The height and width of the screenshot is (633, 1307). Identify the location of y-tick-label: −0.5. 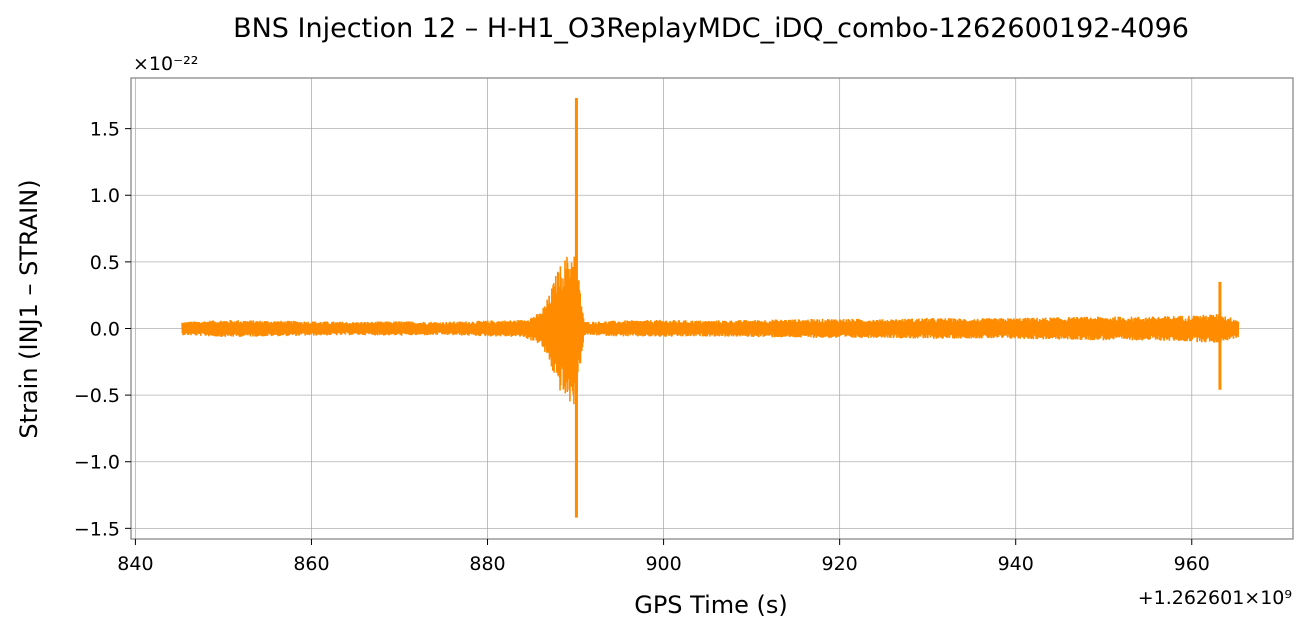
(97, 396).